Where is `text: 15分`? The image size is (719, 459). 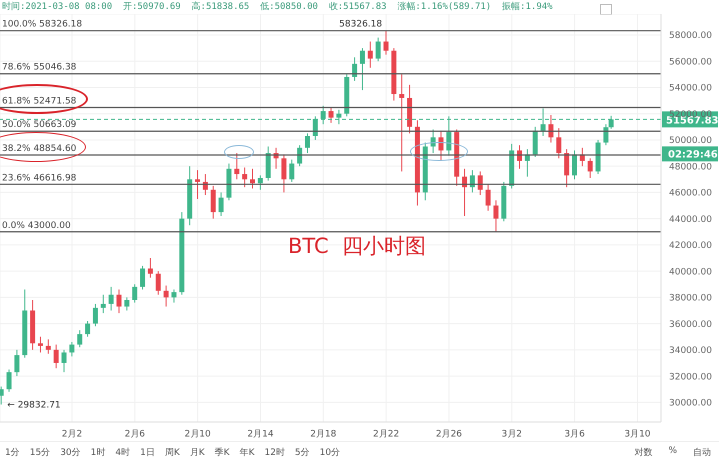 text: 15分 is located at coordinates (40, 452).